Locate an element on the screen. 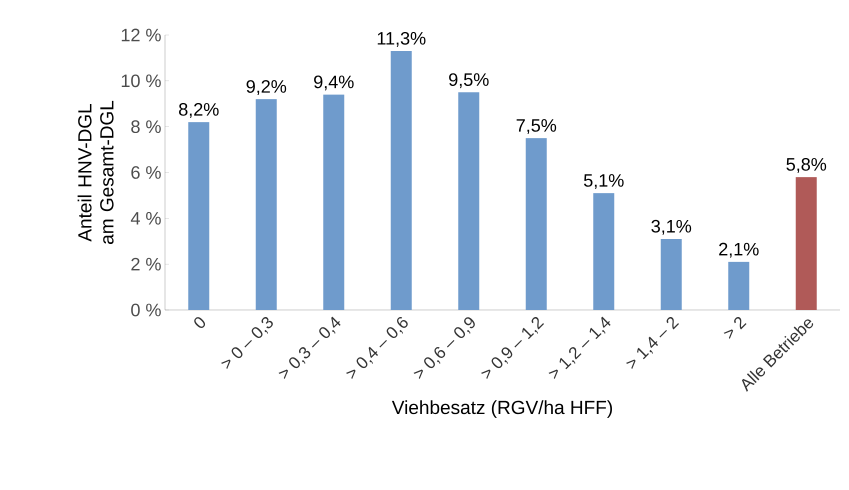 The image size is (849, 490). y-tick-label: 0 % is located at coordinates (146, 310).